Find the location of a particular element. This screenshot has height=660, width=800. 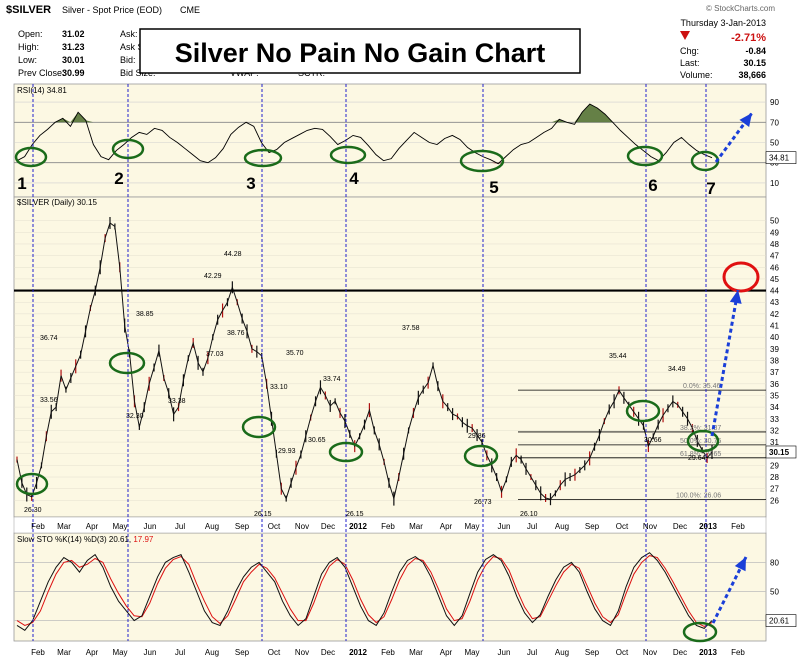

stat-label-high: High: is located at coordinates (28, 47).